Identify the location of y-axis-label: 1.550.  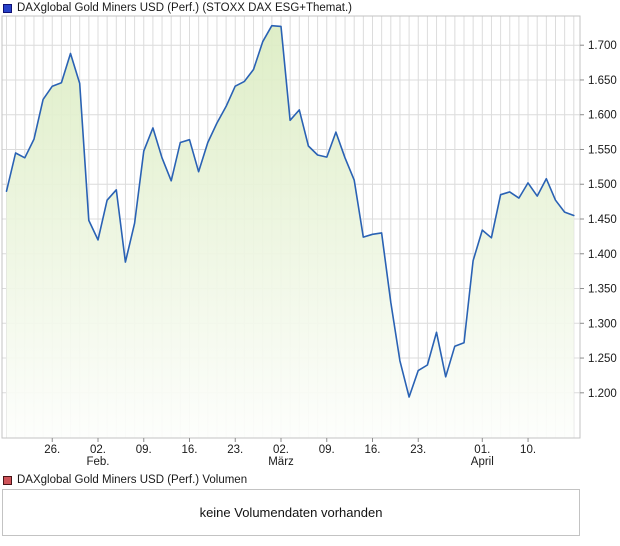
(602, 150).